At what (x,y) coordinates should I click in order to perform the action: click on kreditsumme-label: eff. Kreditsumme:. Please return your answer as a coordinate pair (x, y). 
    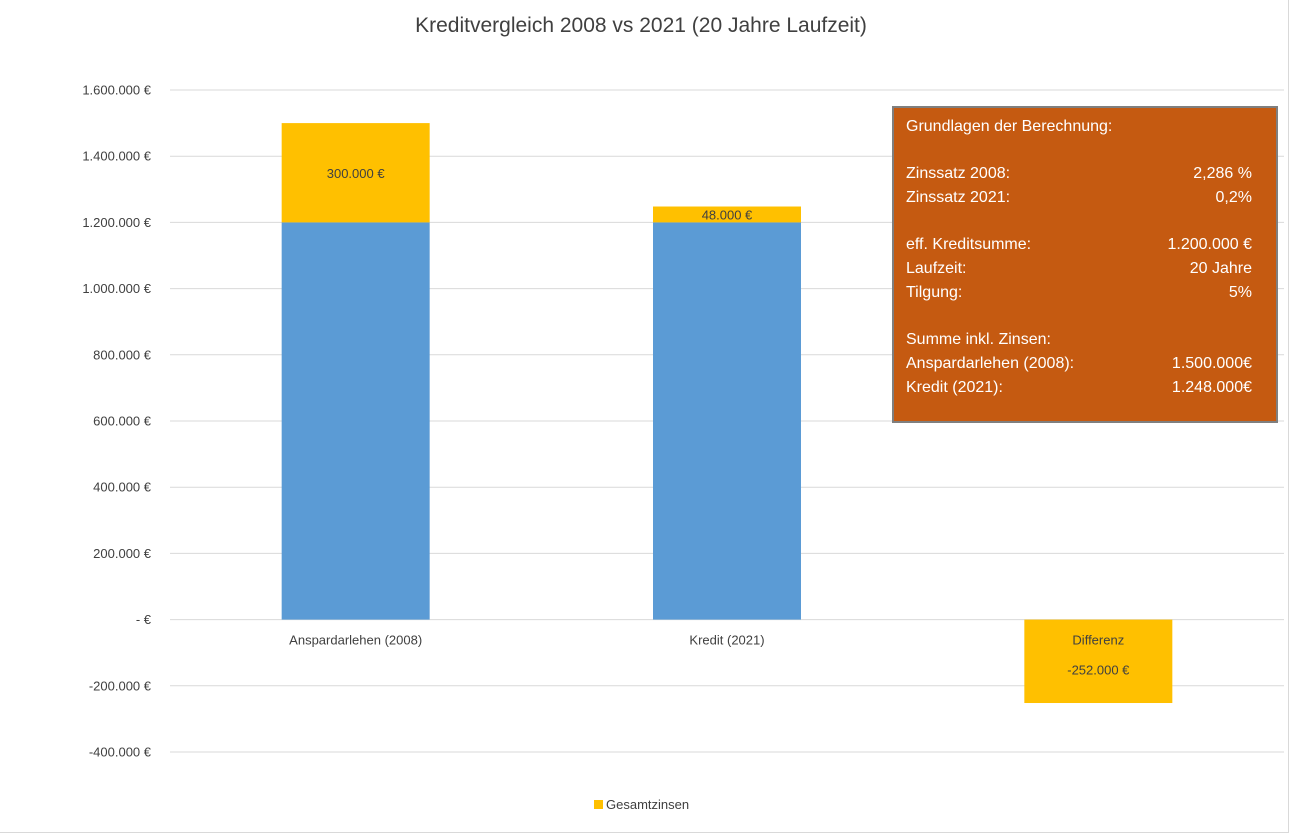
    Looking at the image, I should click on (969, 244).